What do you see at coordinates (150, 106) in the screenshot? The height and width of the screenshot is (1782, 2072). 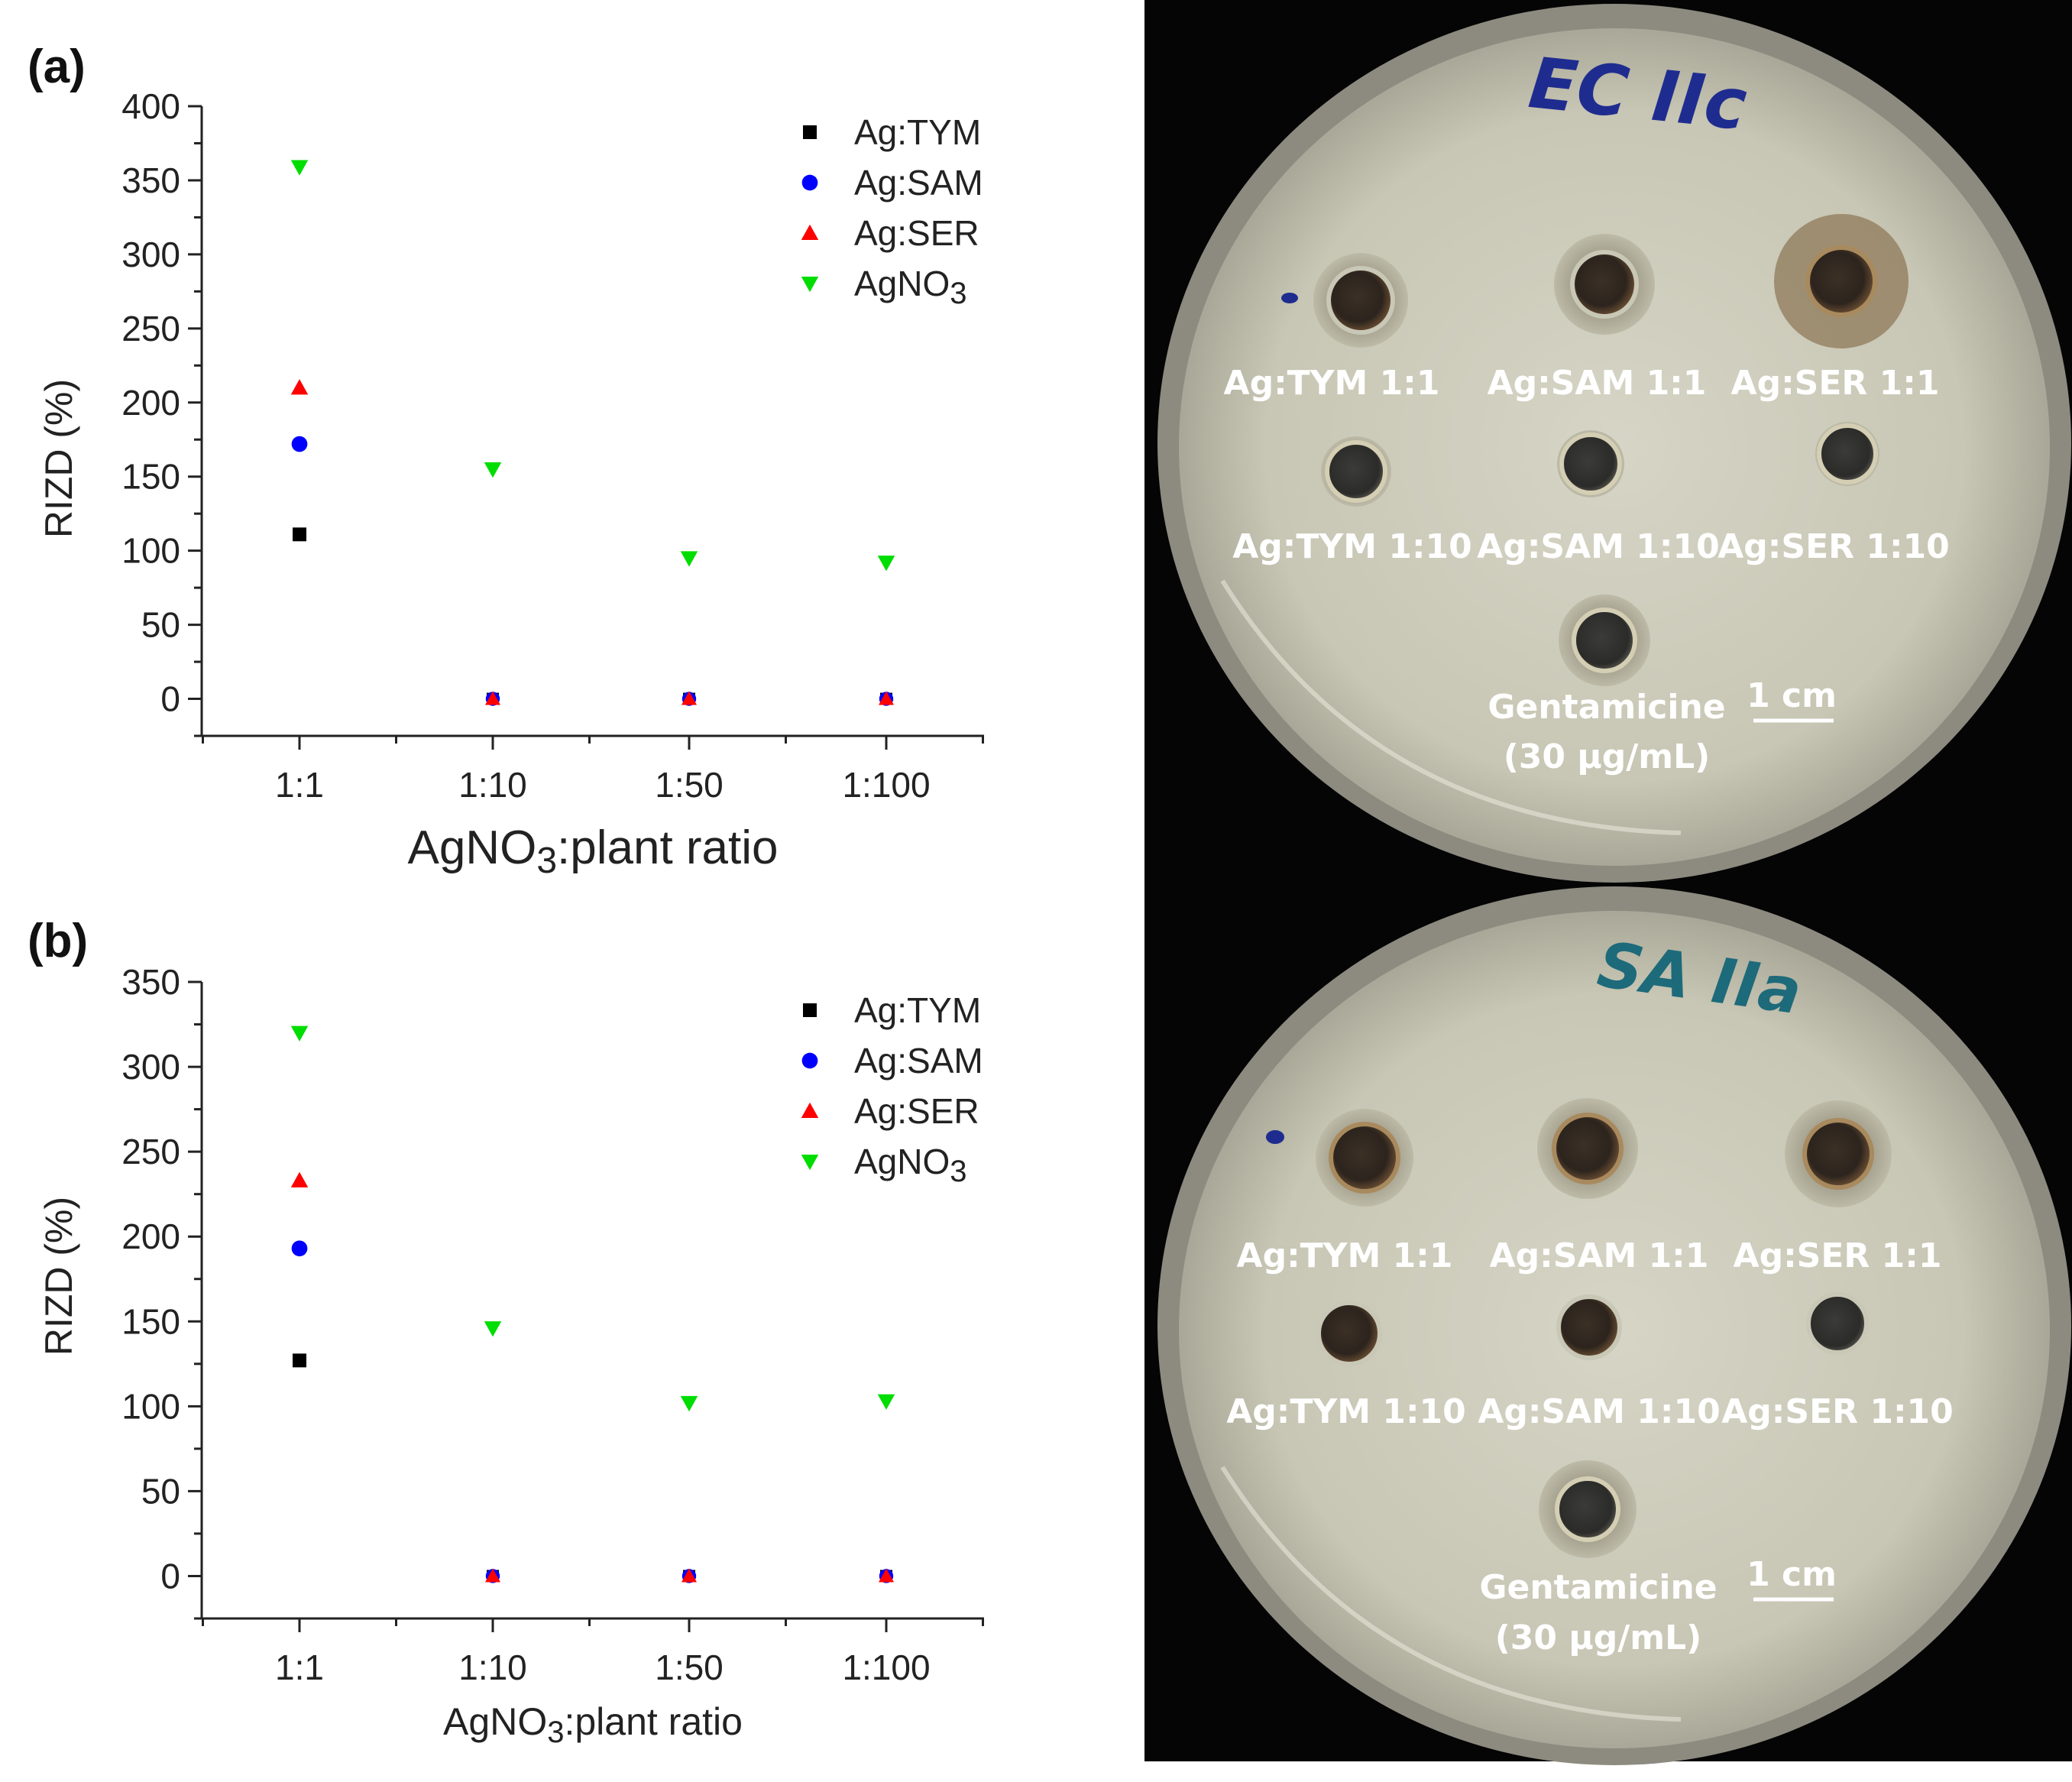 I see `y-tick-label: 400` at bounding box center [150, 106].